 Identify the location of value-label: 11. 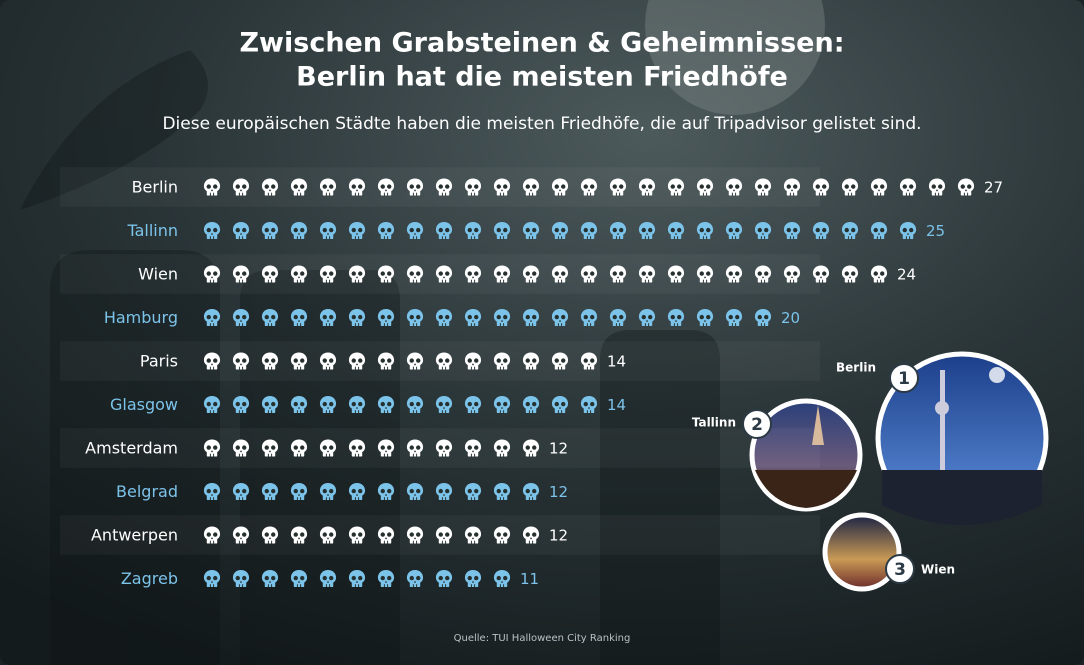
(529, 579).